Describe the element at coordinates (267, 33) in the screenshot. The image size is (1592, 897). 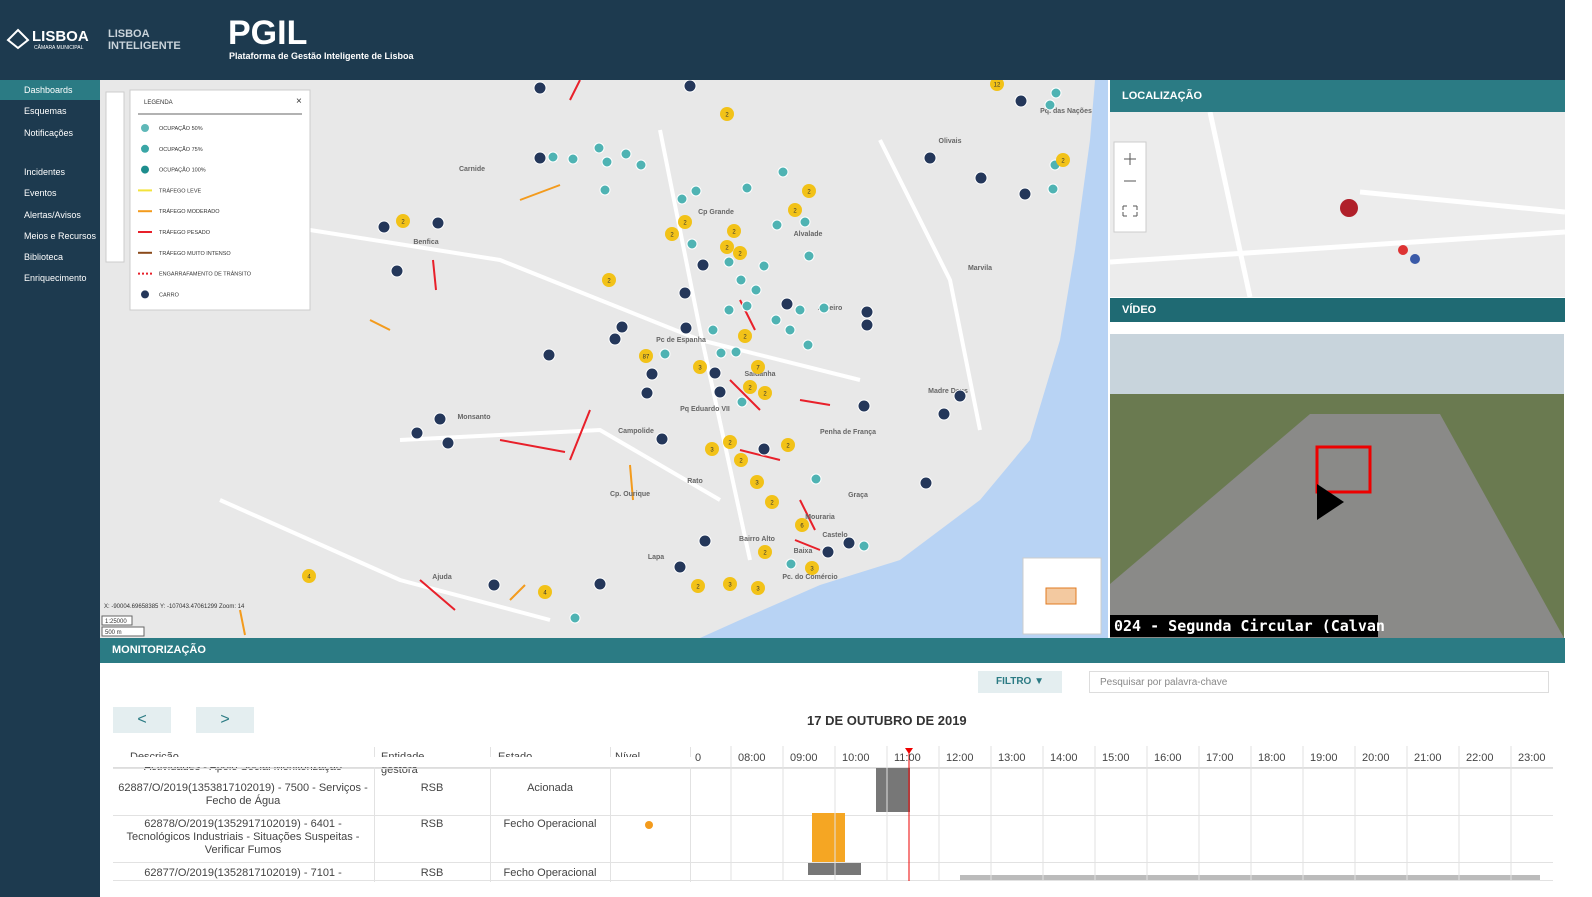
I see `app-title: PGIL` at that location.